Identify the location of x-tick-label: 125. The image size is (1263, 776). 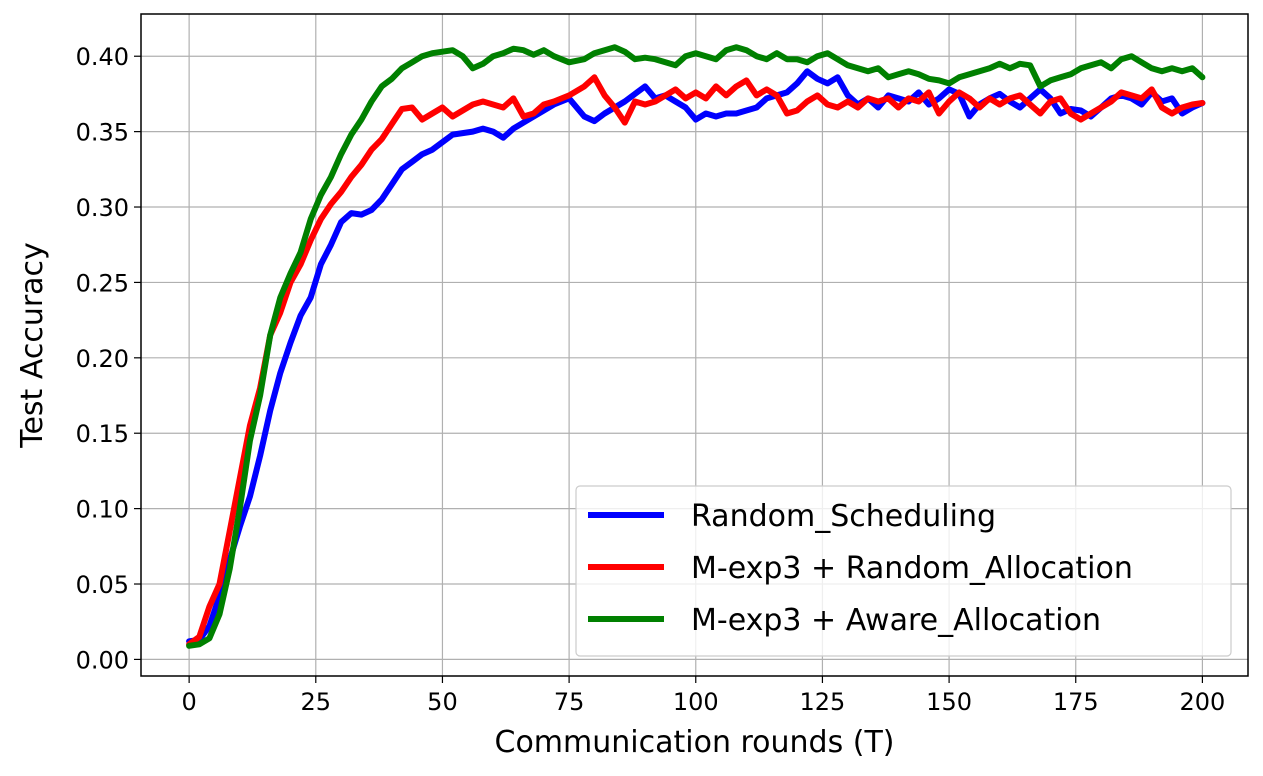
(823, 702).